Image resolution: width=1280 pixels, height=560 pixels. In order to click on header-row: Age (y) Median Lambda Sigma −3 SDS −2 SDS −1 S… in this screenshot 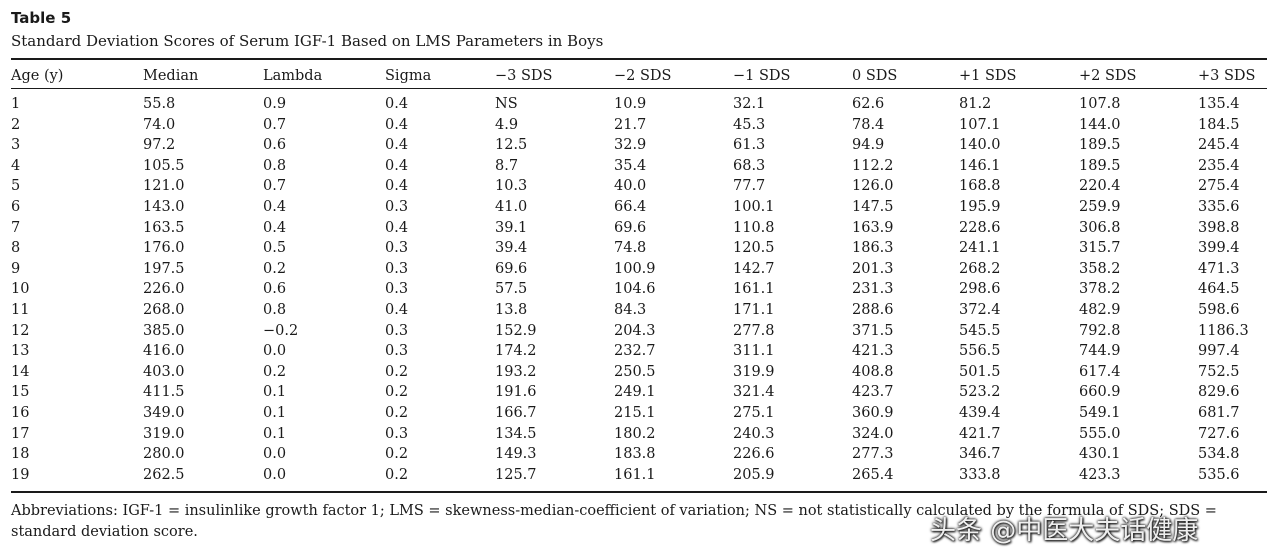, I will do `click(635, 75)`.